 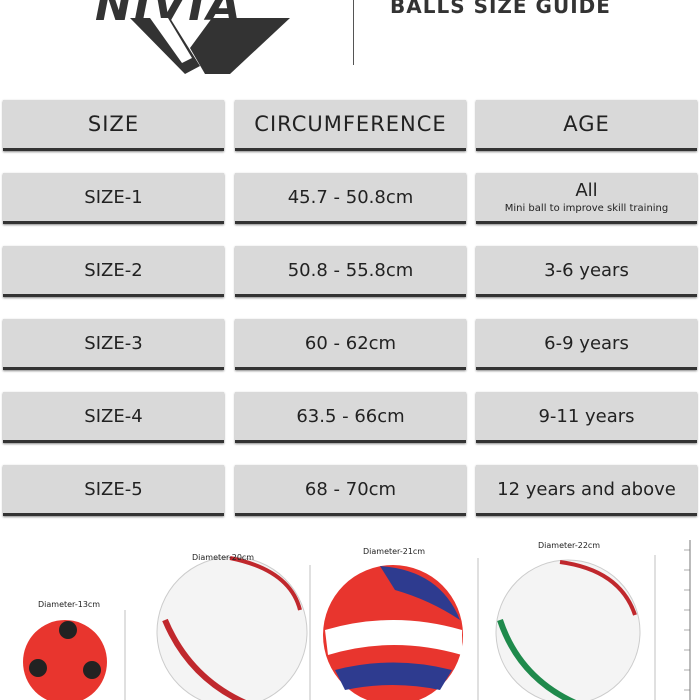 I want to click on table-cell: SIZE-4, so click(x=113, y=417).